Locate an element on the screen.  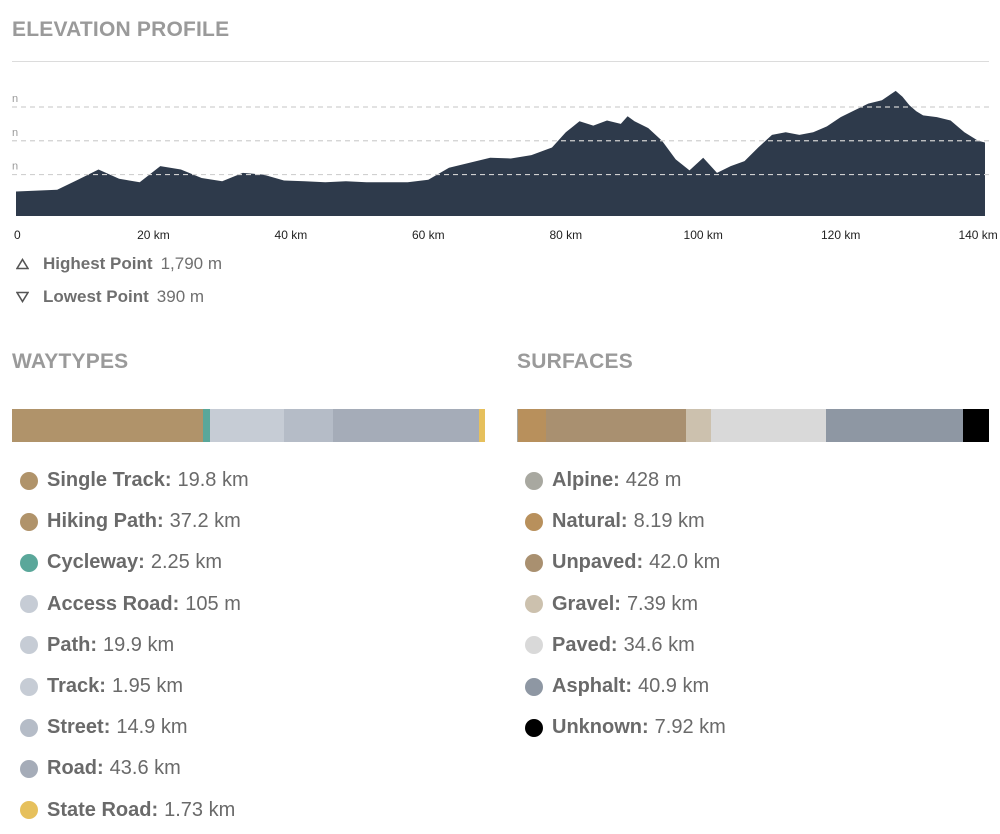
waytype-legend-item: Access Road: 105 m is located at coordinates (134, 604).